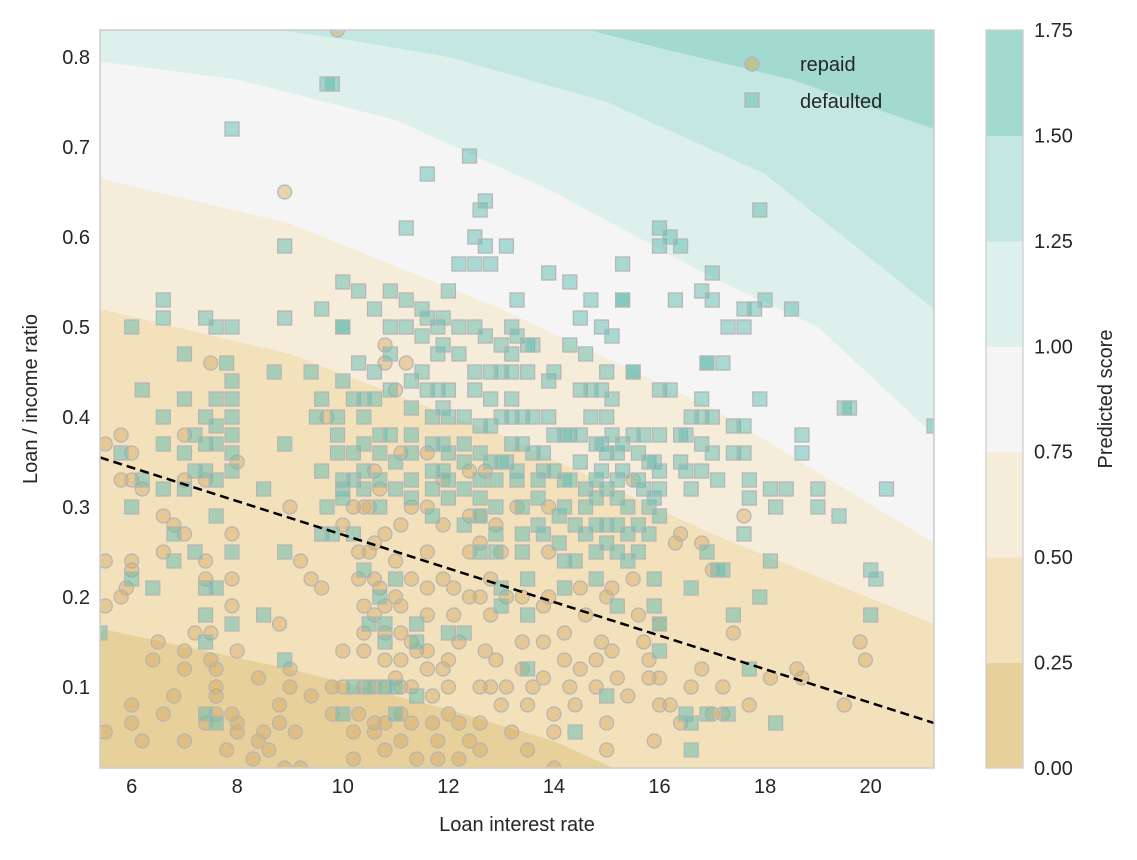  I want to click on y-tick-label: 0.6, so click(76, 238).